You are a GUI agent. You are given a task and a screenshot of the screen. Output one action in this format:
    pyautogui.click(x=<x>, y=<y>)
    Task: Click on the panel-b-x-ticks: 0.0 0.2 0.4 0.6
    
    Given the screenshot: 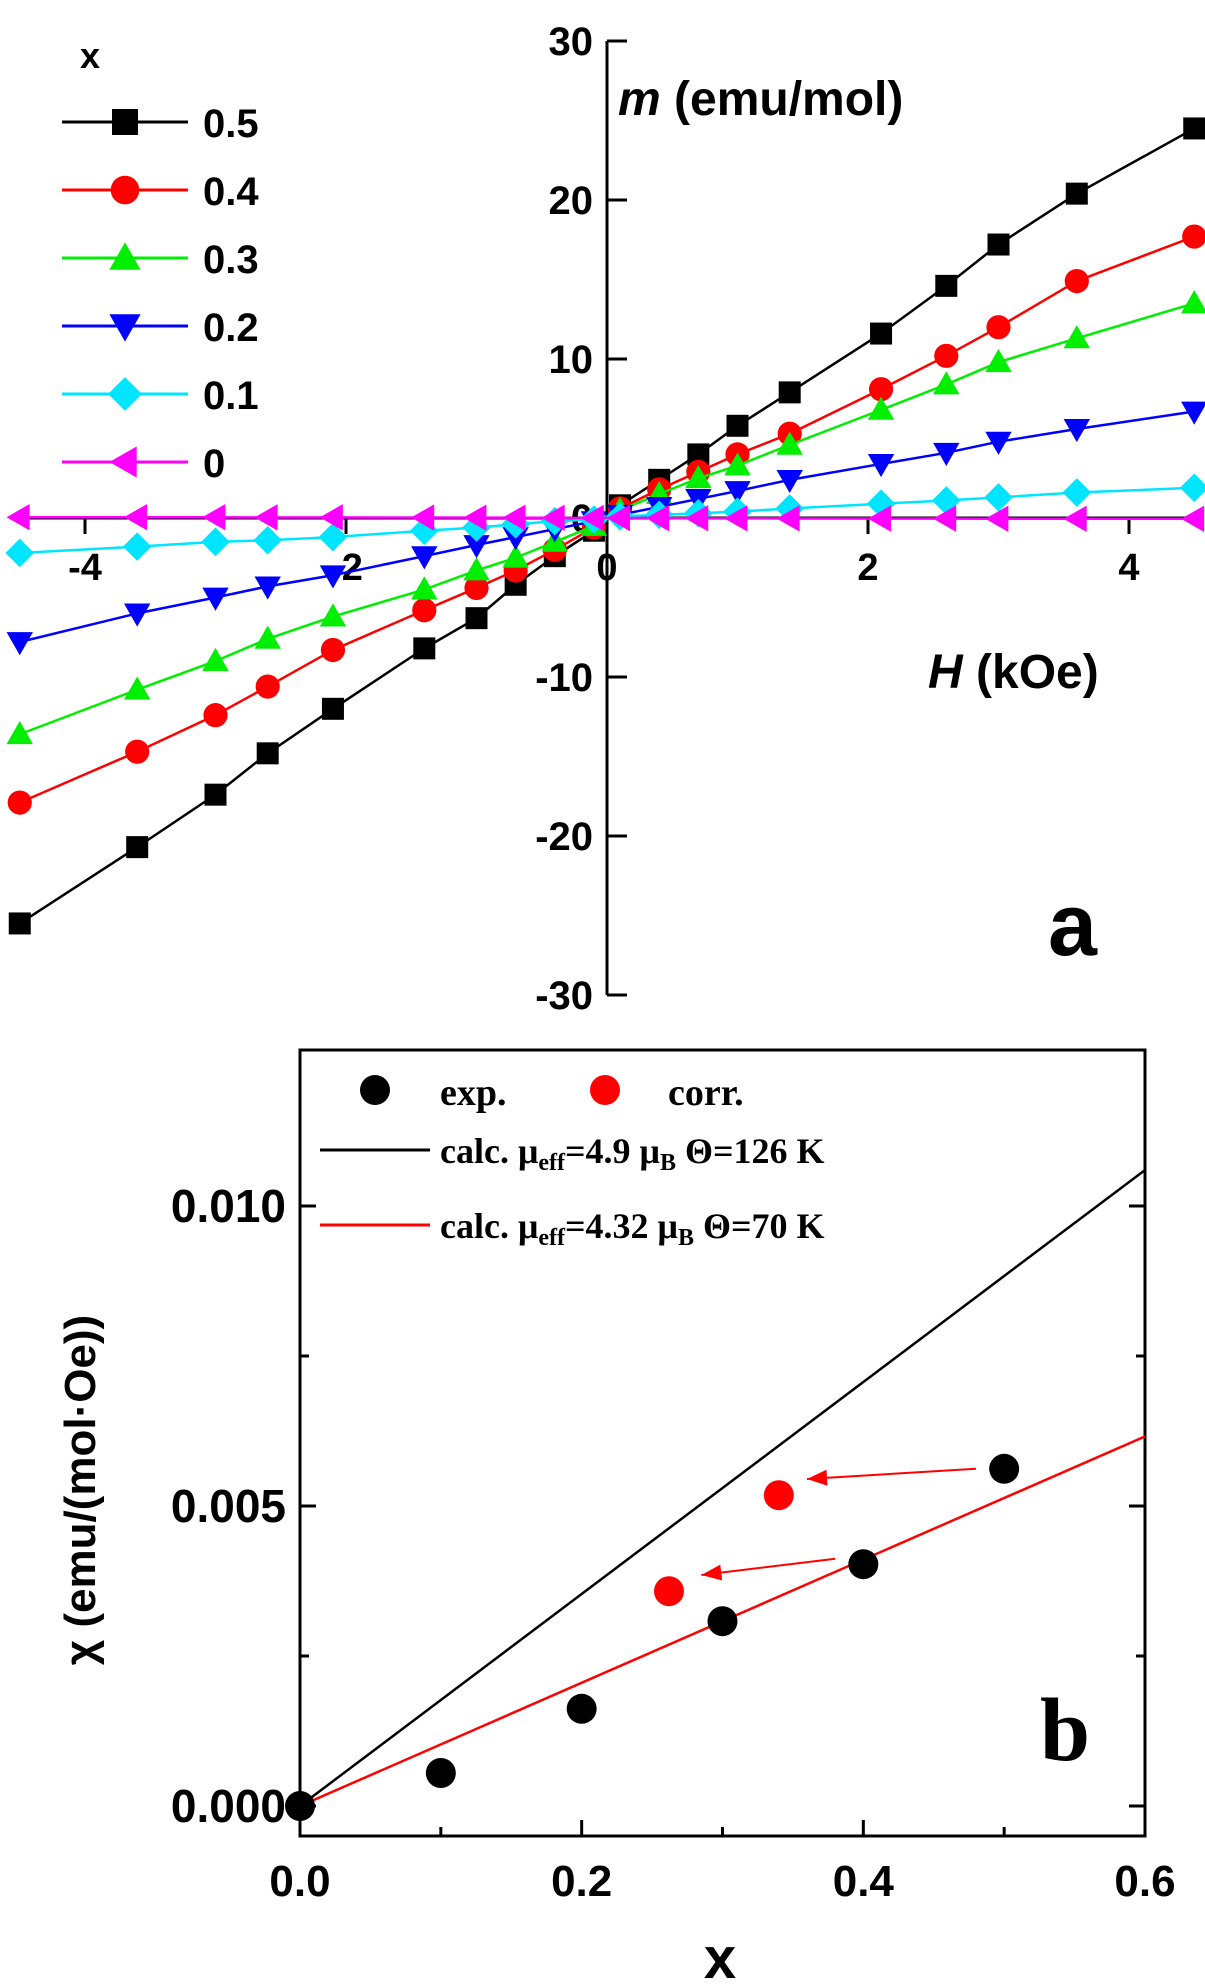 What is the action you would take?
    pyautogui.click(x=722, y=1863)
    